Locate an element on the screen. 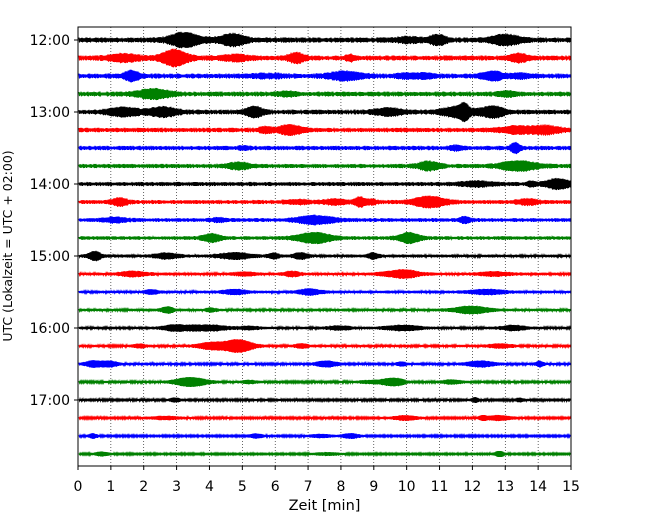 The width and height of the screenshot is (650, 520). y-tick-label: 16:00 is located at coordinates (50, 329).